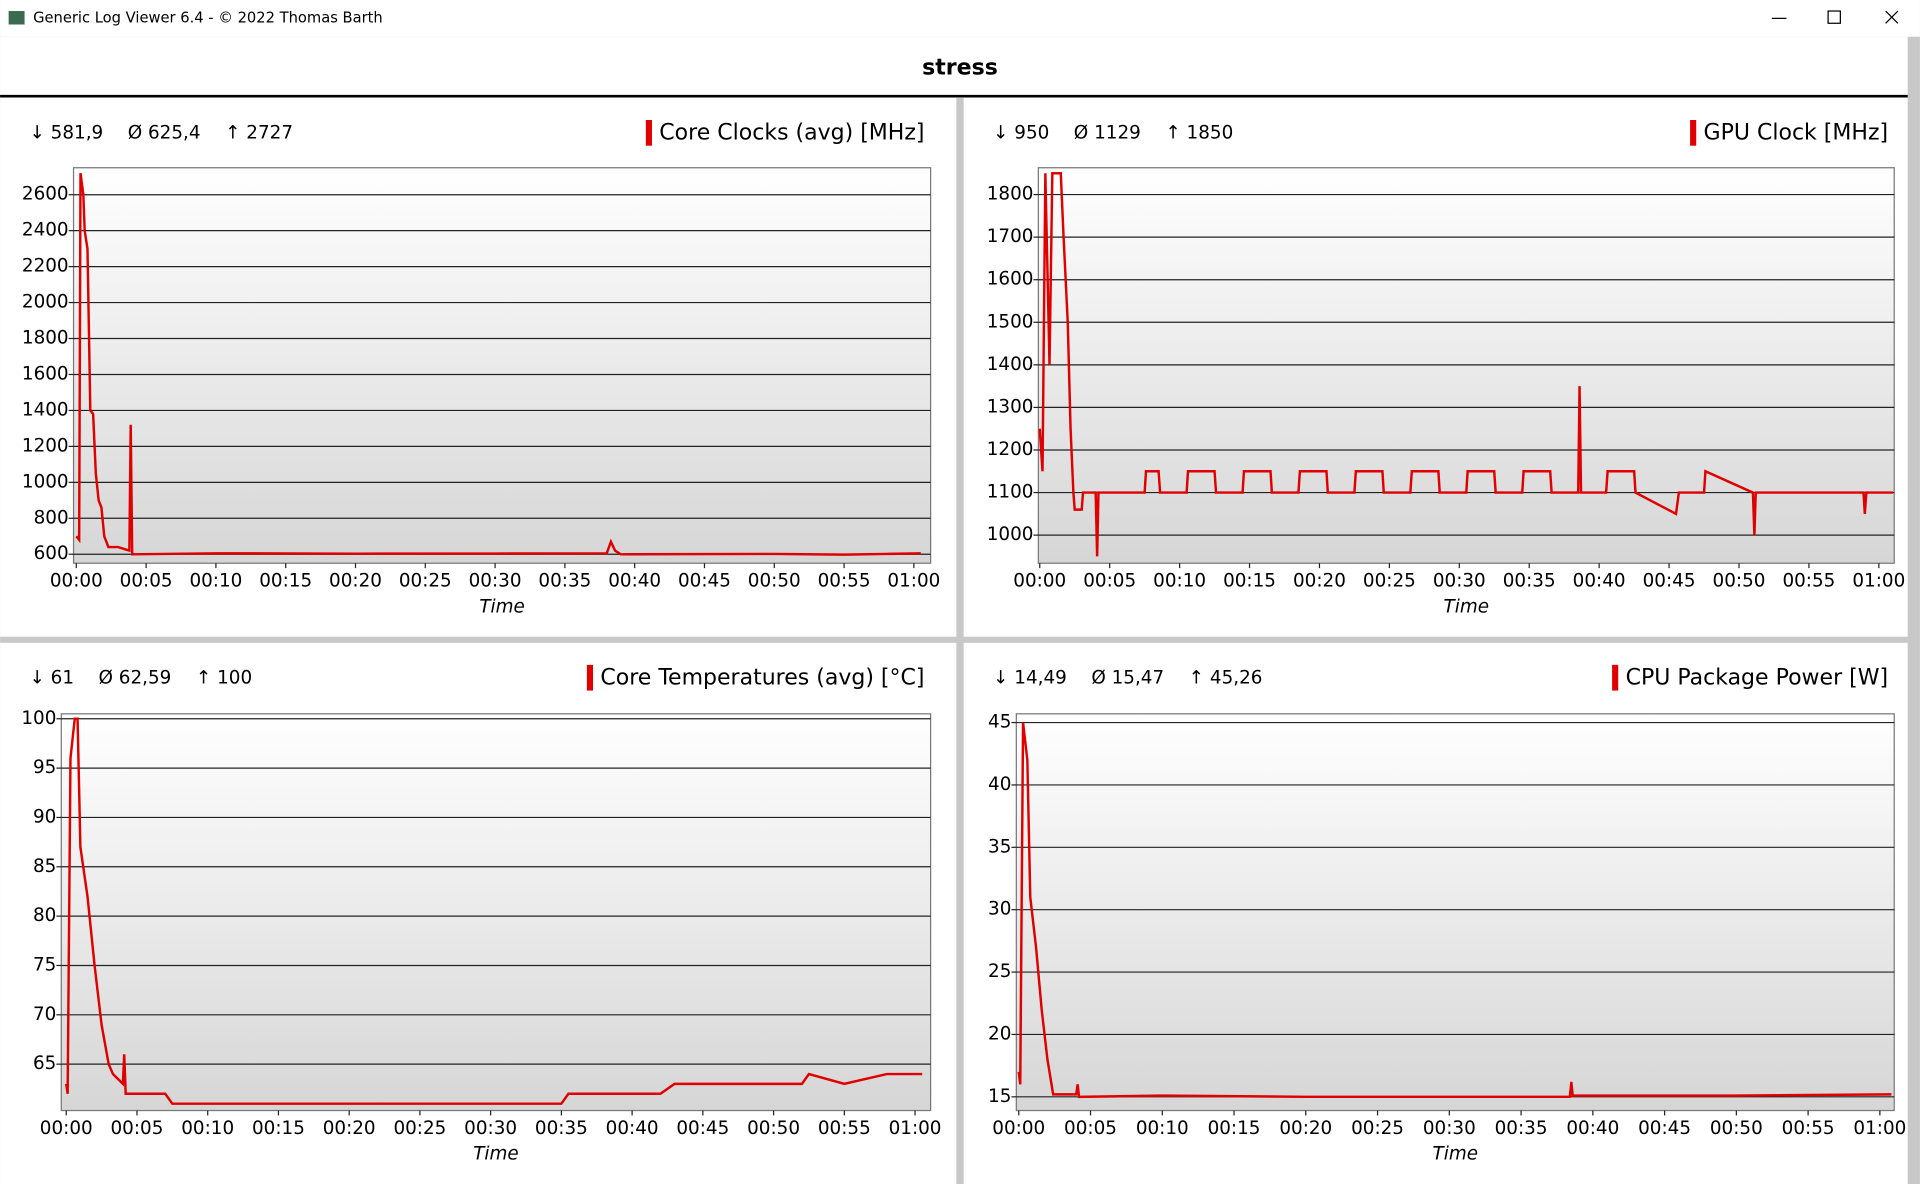 The width and height of the screenshot is (1920, 1184). What do you see at coordinates (1010, 406) in the screenshot?
I see `y-tick-label: 1300` at bounding box center [1010, 406].